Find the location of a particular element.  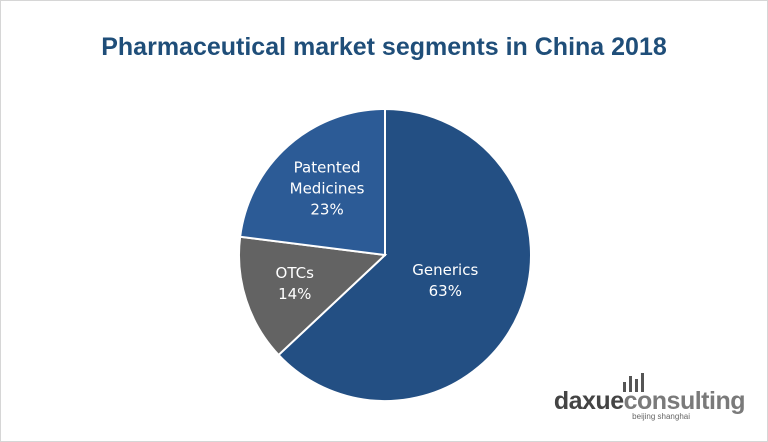

slice-label: Generics 63% is located at coordinates (445, 281).